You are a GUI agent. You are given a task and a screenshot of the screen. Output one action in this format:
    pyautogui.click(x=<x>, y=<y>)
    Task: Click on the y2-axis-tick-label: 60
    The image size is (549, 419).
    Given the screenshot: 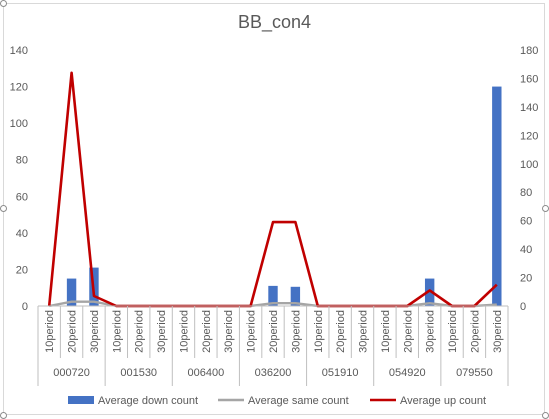 What is the action you would take?
    pyautogui.click(x=526, y=222)
    